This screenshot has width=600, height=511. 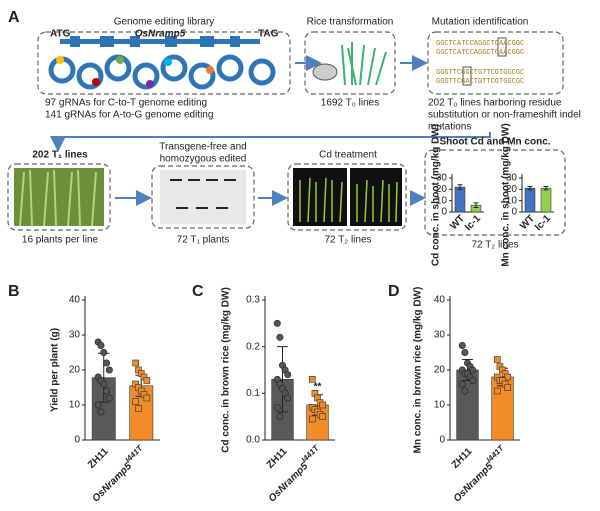 What do you see at coordinates (253, 393) in the screenshot?
I see `y-tick-label: 0.1` at bounding box center [253, 393].